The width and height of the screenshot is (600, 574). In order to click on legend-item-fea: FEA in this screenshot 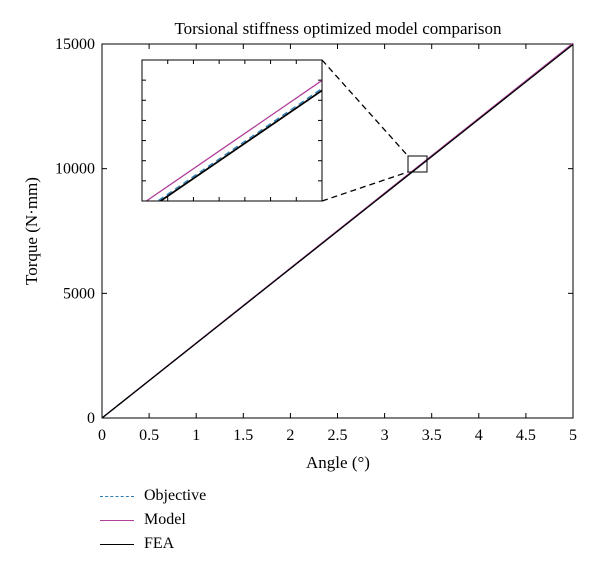, I will do `click(153, 544)`.